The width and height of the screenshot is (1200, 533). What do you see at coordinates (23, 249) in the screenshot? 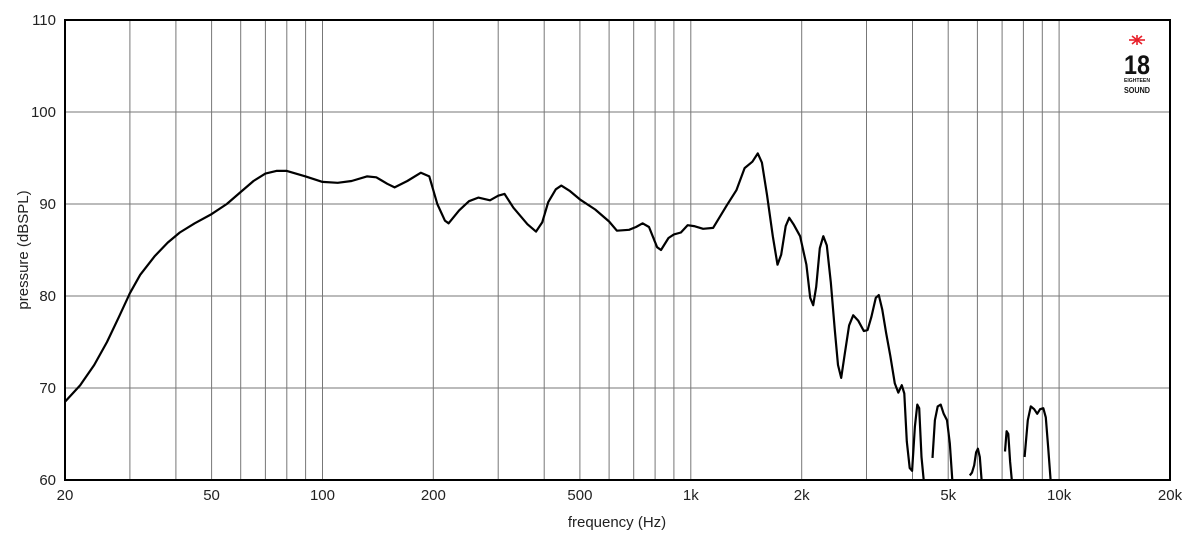
I see `y-axis-label: pressure (dBSPL)` at bounding box center [23, 249].